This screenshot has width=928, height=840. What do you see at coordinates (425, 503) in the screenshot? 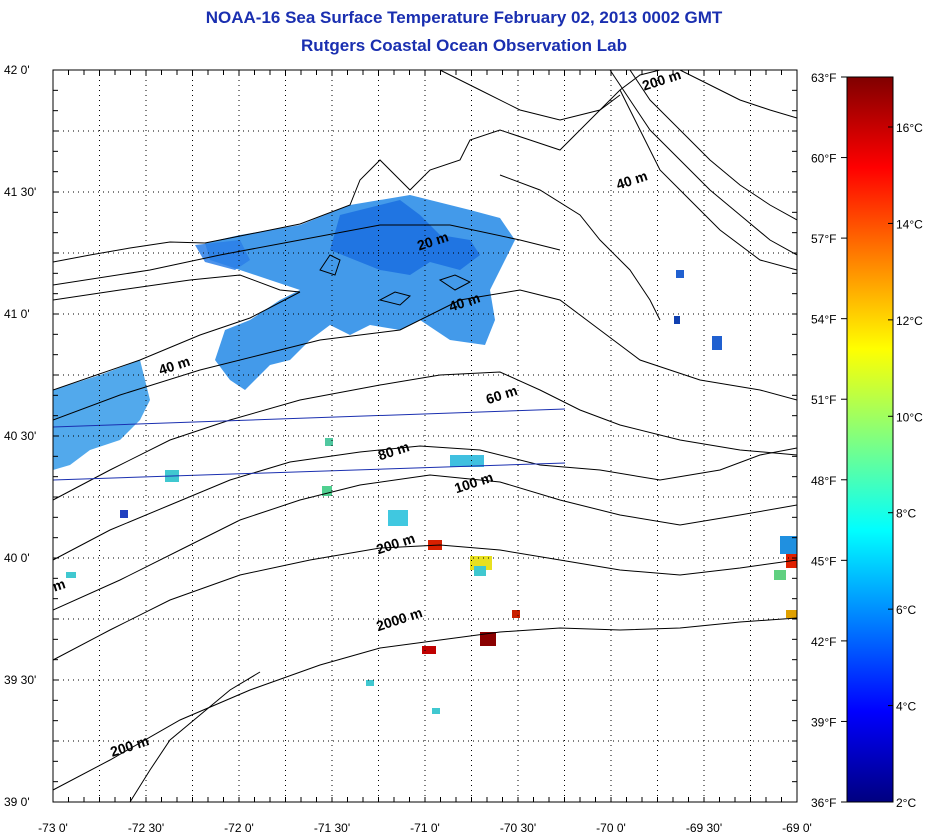
I see `contour-80m` at bounding box center [425, 503].